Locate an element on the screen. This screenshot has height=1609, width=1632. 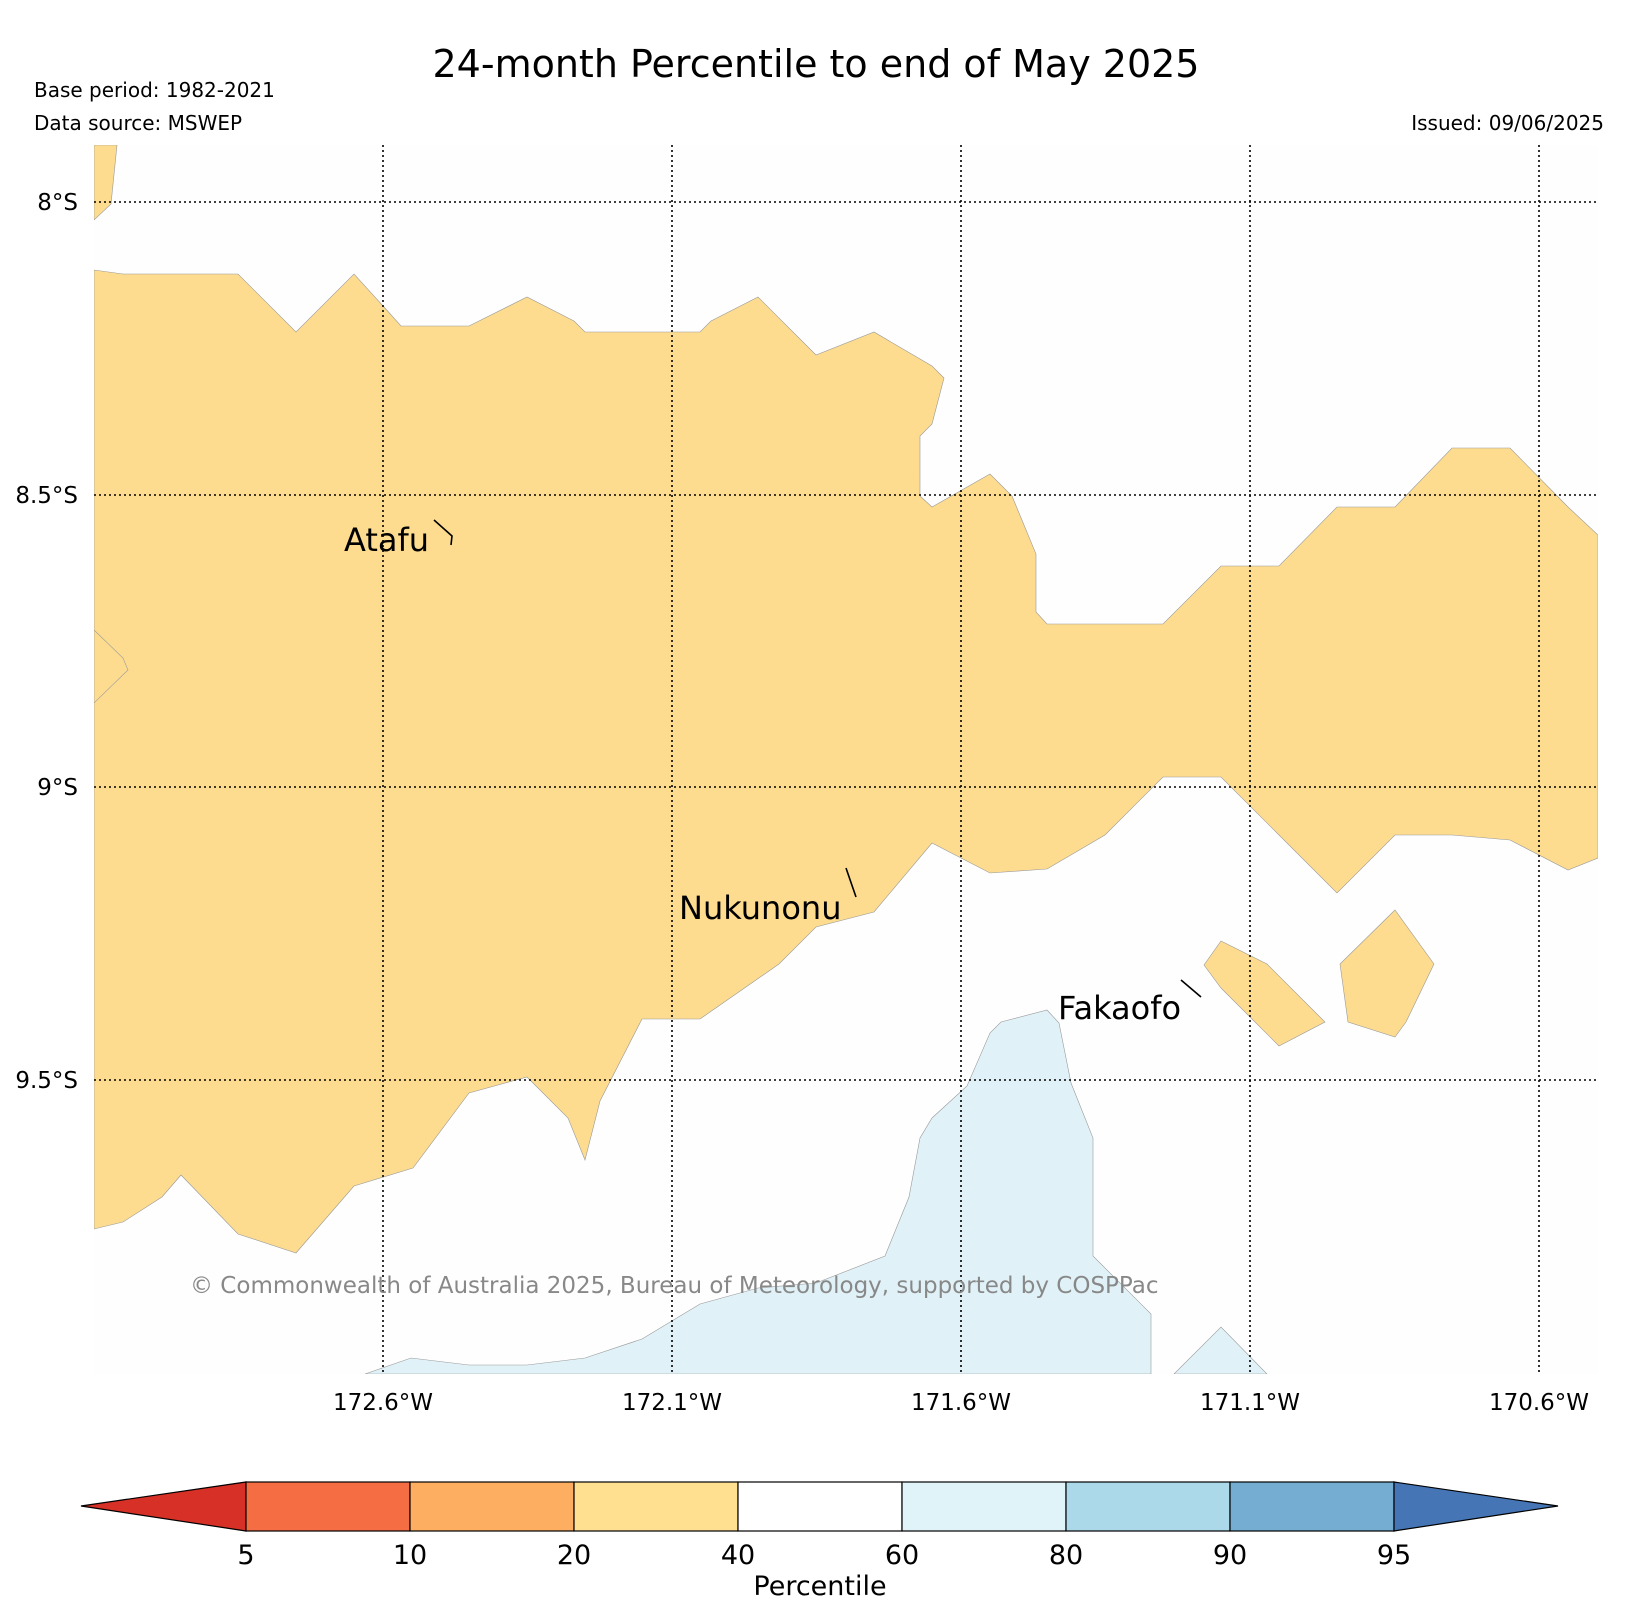
lon-label: 172.1°W is located at coordinates (672, 1403).